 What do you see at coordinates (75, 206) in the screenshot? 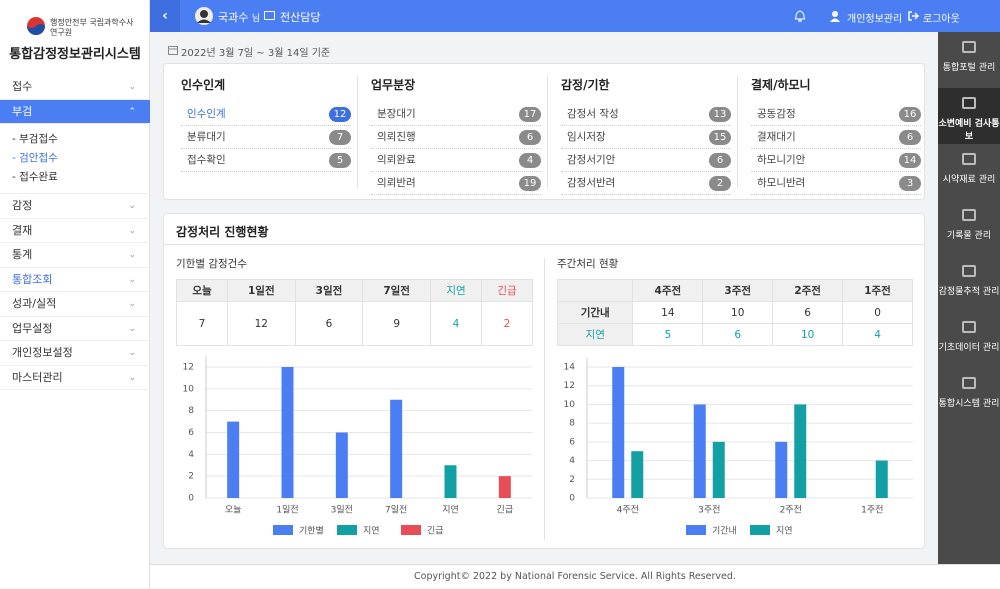
I see `menu-item: 감정 ⌄` at bounding box center [75, 206].